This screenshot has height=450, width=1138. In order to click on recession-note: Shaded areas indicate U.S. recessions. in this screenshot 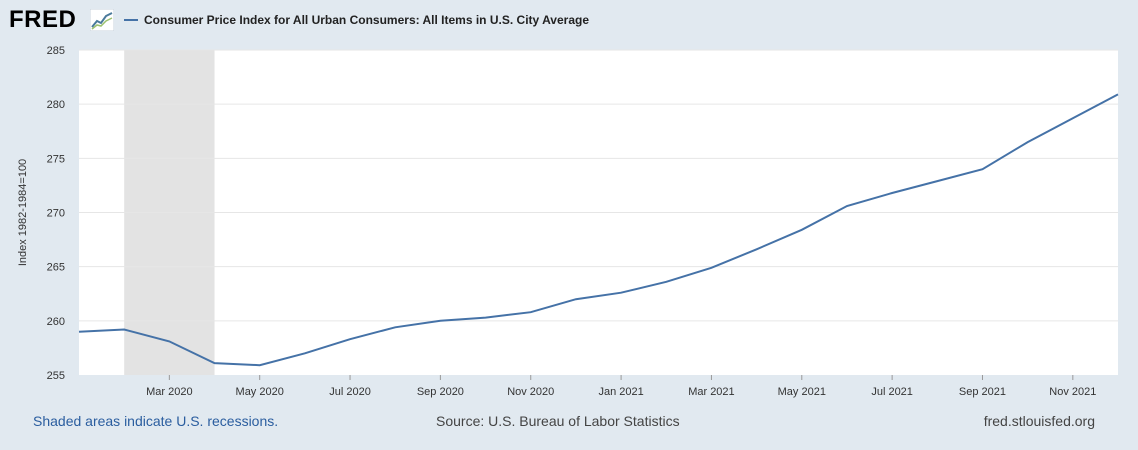, I will do `click(156, 421)`.